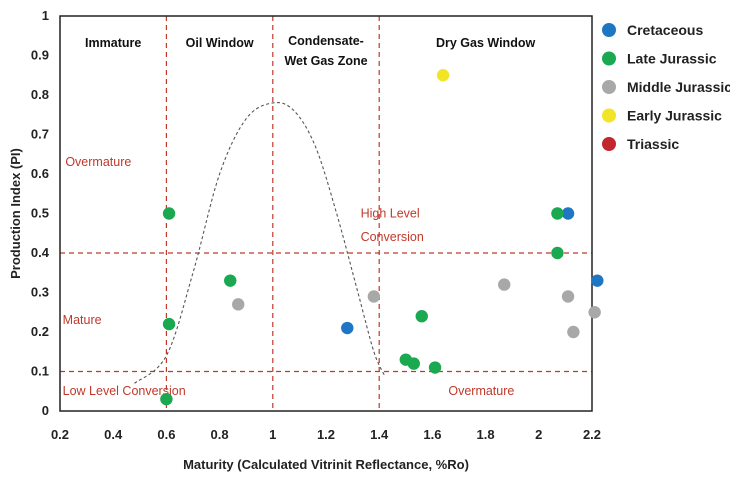 This screenshot has width=730, height=481. What do you see at coordinates (326, 41) in the screenshot?
I see `zone-label: Condensate-` at bounding box center [326, 41].